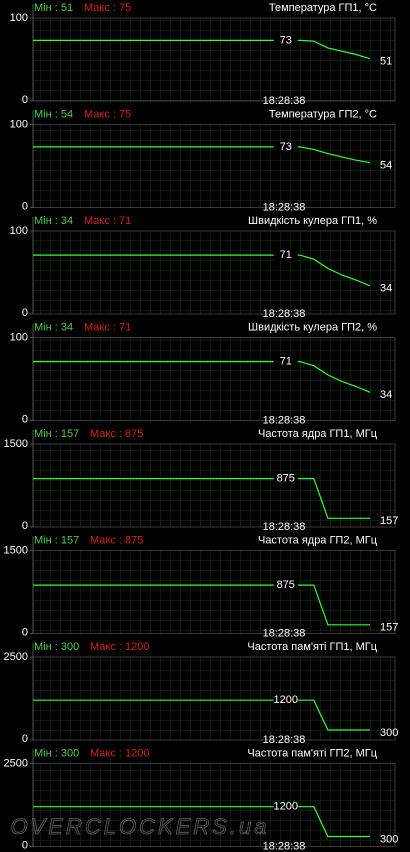 This screenshot has height=852, width=410. What do you see at coordinates (386, 166) in the screenshot?
I see `value-label: 54` at bounding box center [386, 166].